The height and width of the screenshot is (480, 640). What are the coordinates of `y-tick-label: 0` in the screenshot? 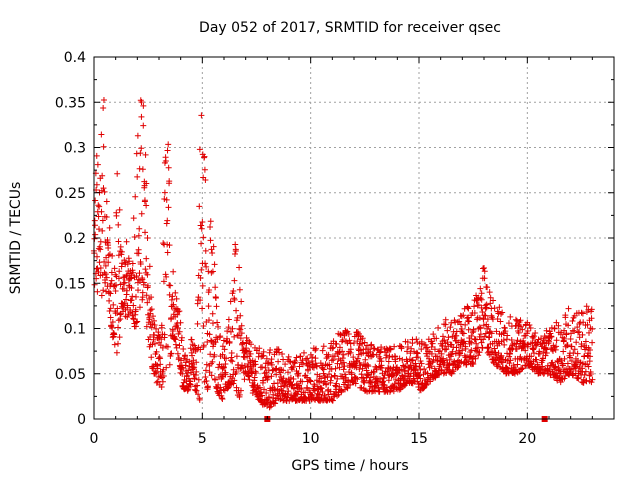 It's located at (81, 420).